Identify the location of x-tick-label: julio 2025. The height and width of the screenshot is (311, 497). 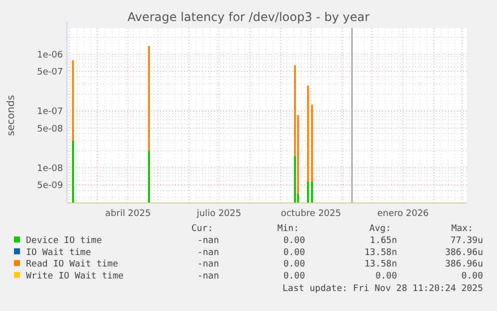
(219, 214).